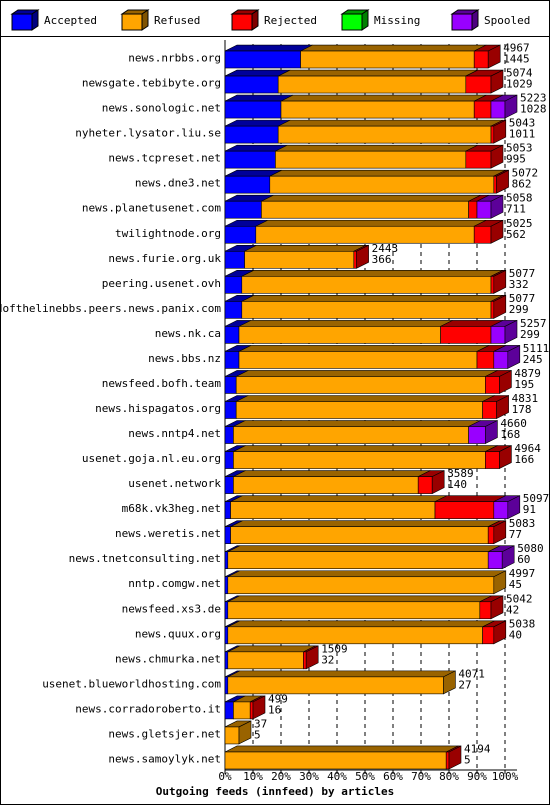  What do you see at coordinates (519, 198) in the screenshot?
I see `total-label: 5058` at bounding box center [519, 198].